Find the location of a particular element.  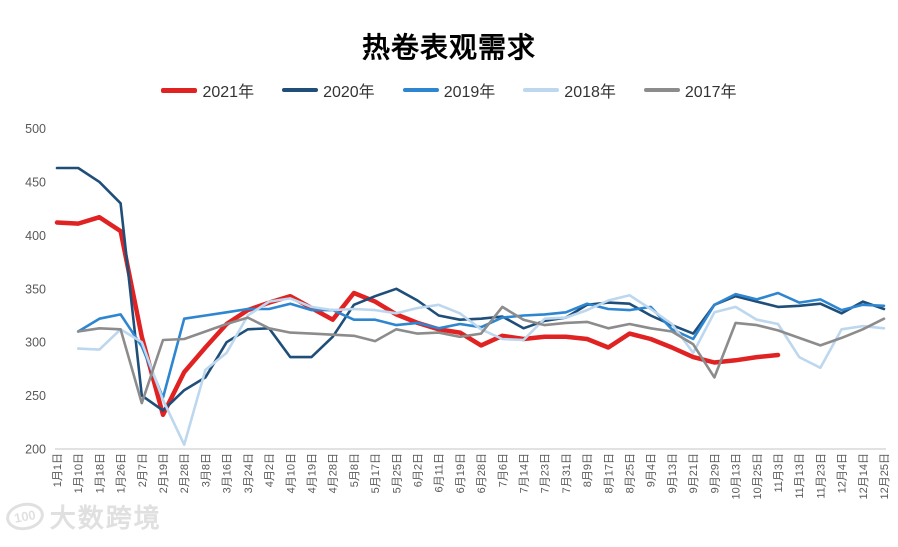

x-tick-label: 5月17日 is located at coordinates (376, 473).